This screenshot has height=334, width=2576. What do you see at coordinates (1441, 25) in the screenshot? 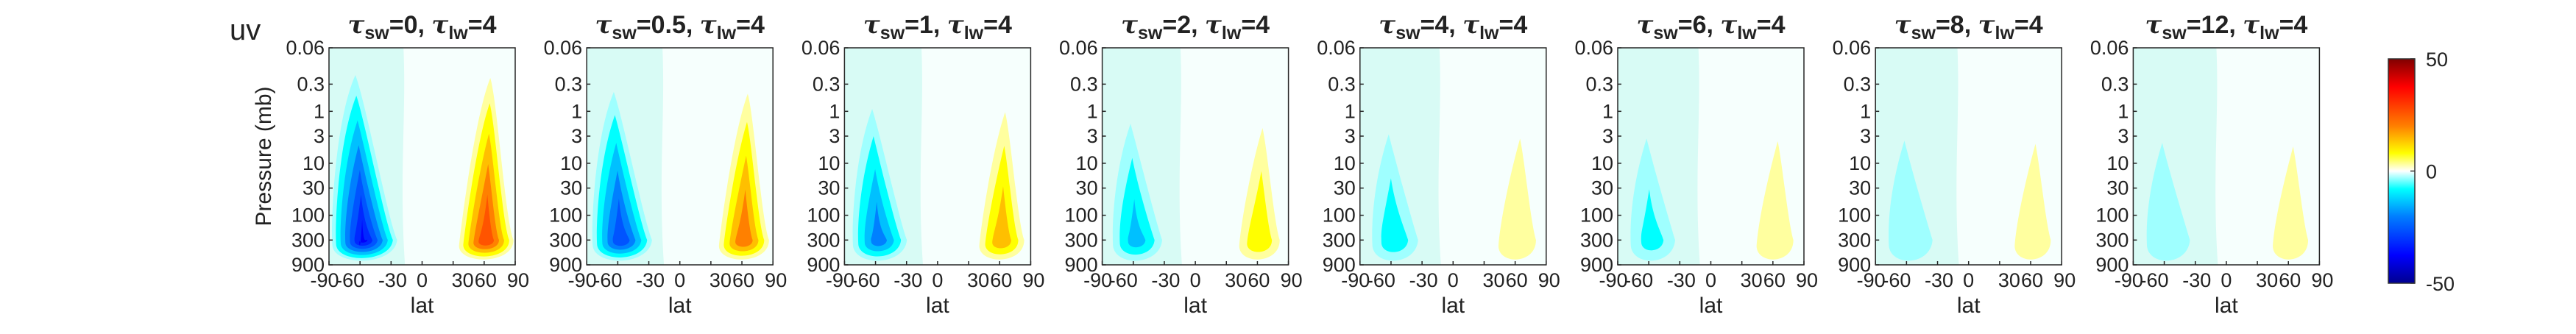
I see `title-part: =4,` at bounding box center [1441, 25].